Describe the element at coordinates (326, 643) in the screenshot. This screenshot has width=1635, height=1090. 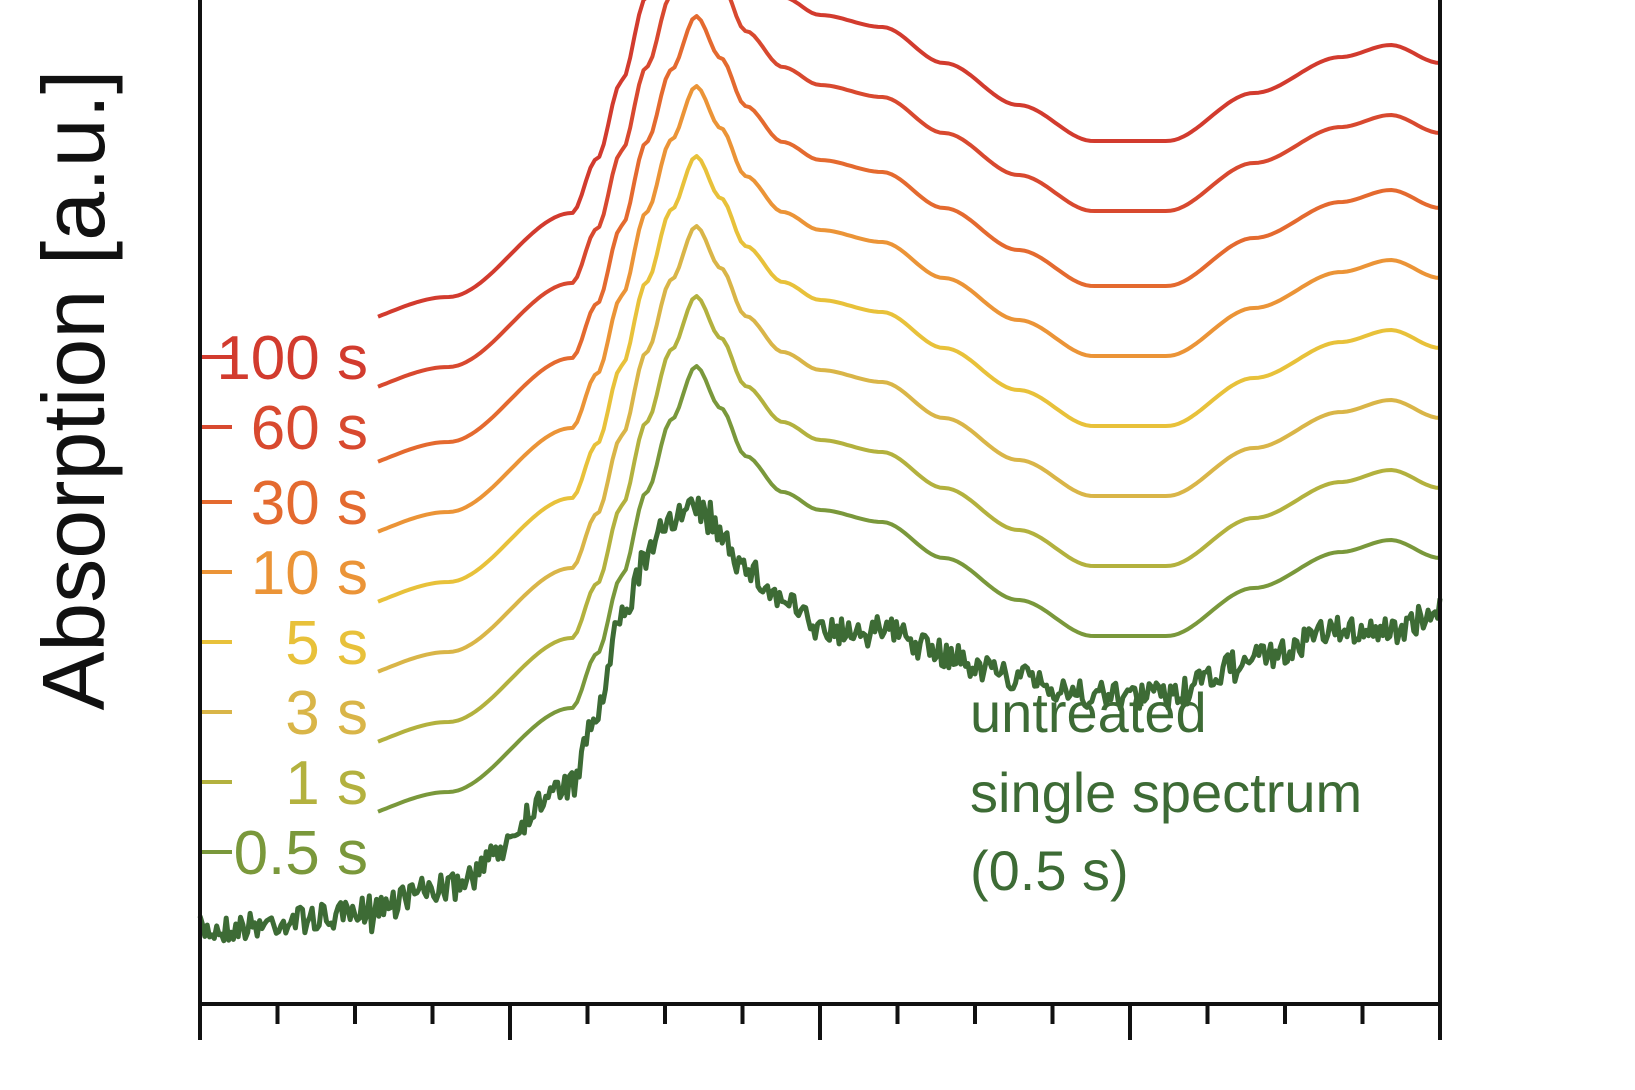
I see `series-label: 5 s` at that location.